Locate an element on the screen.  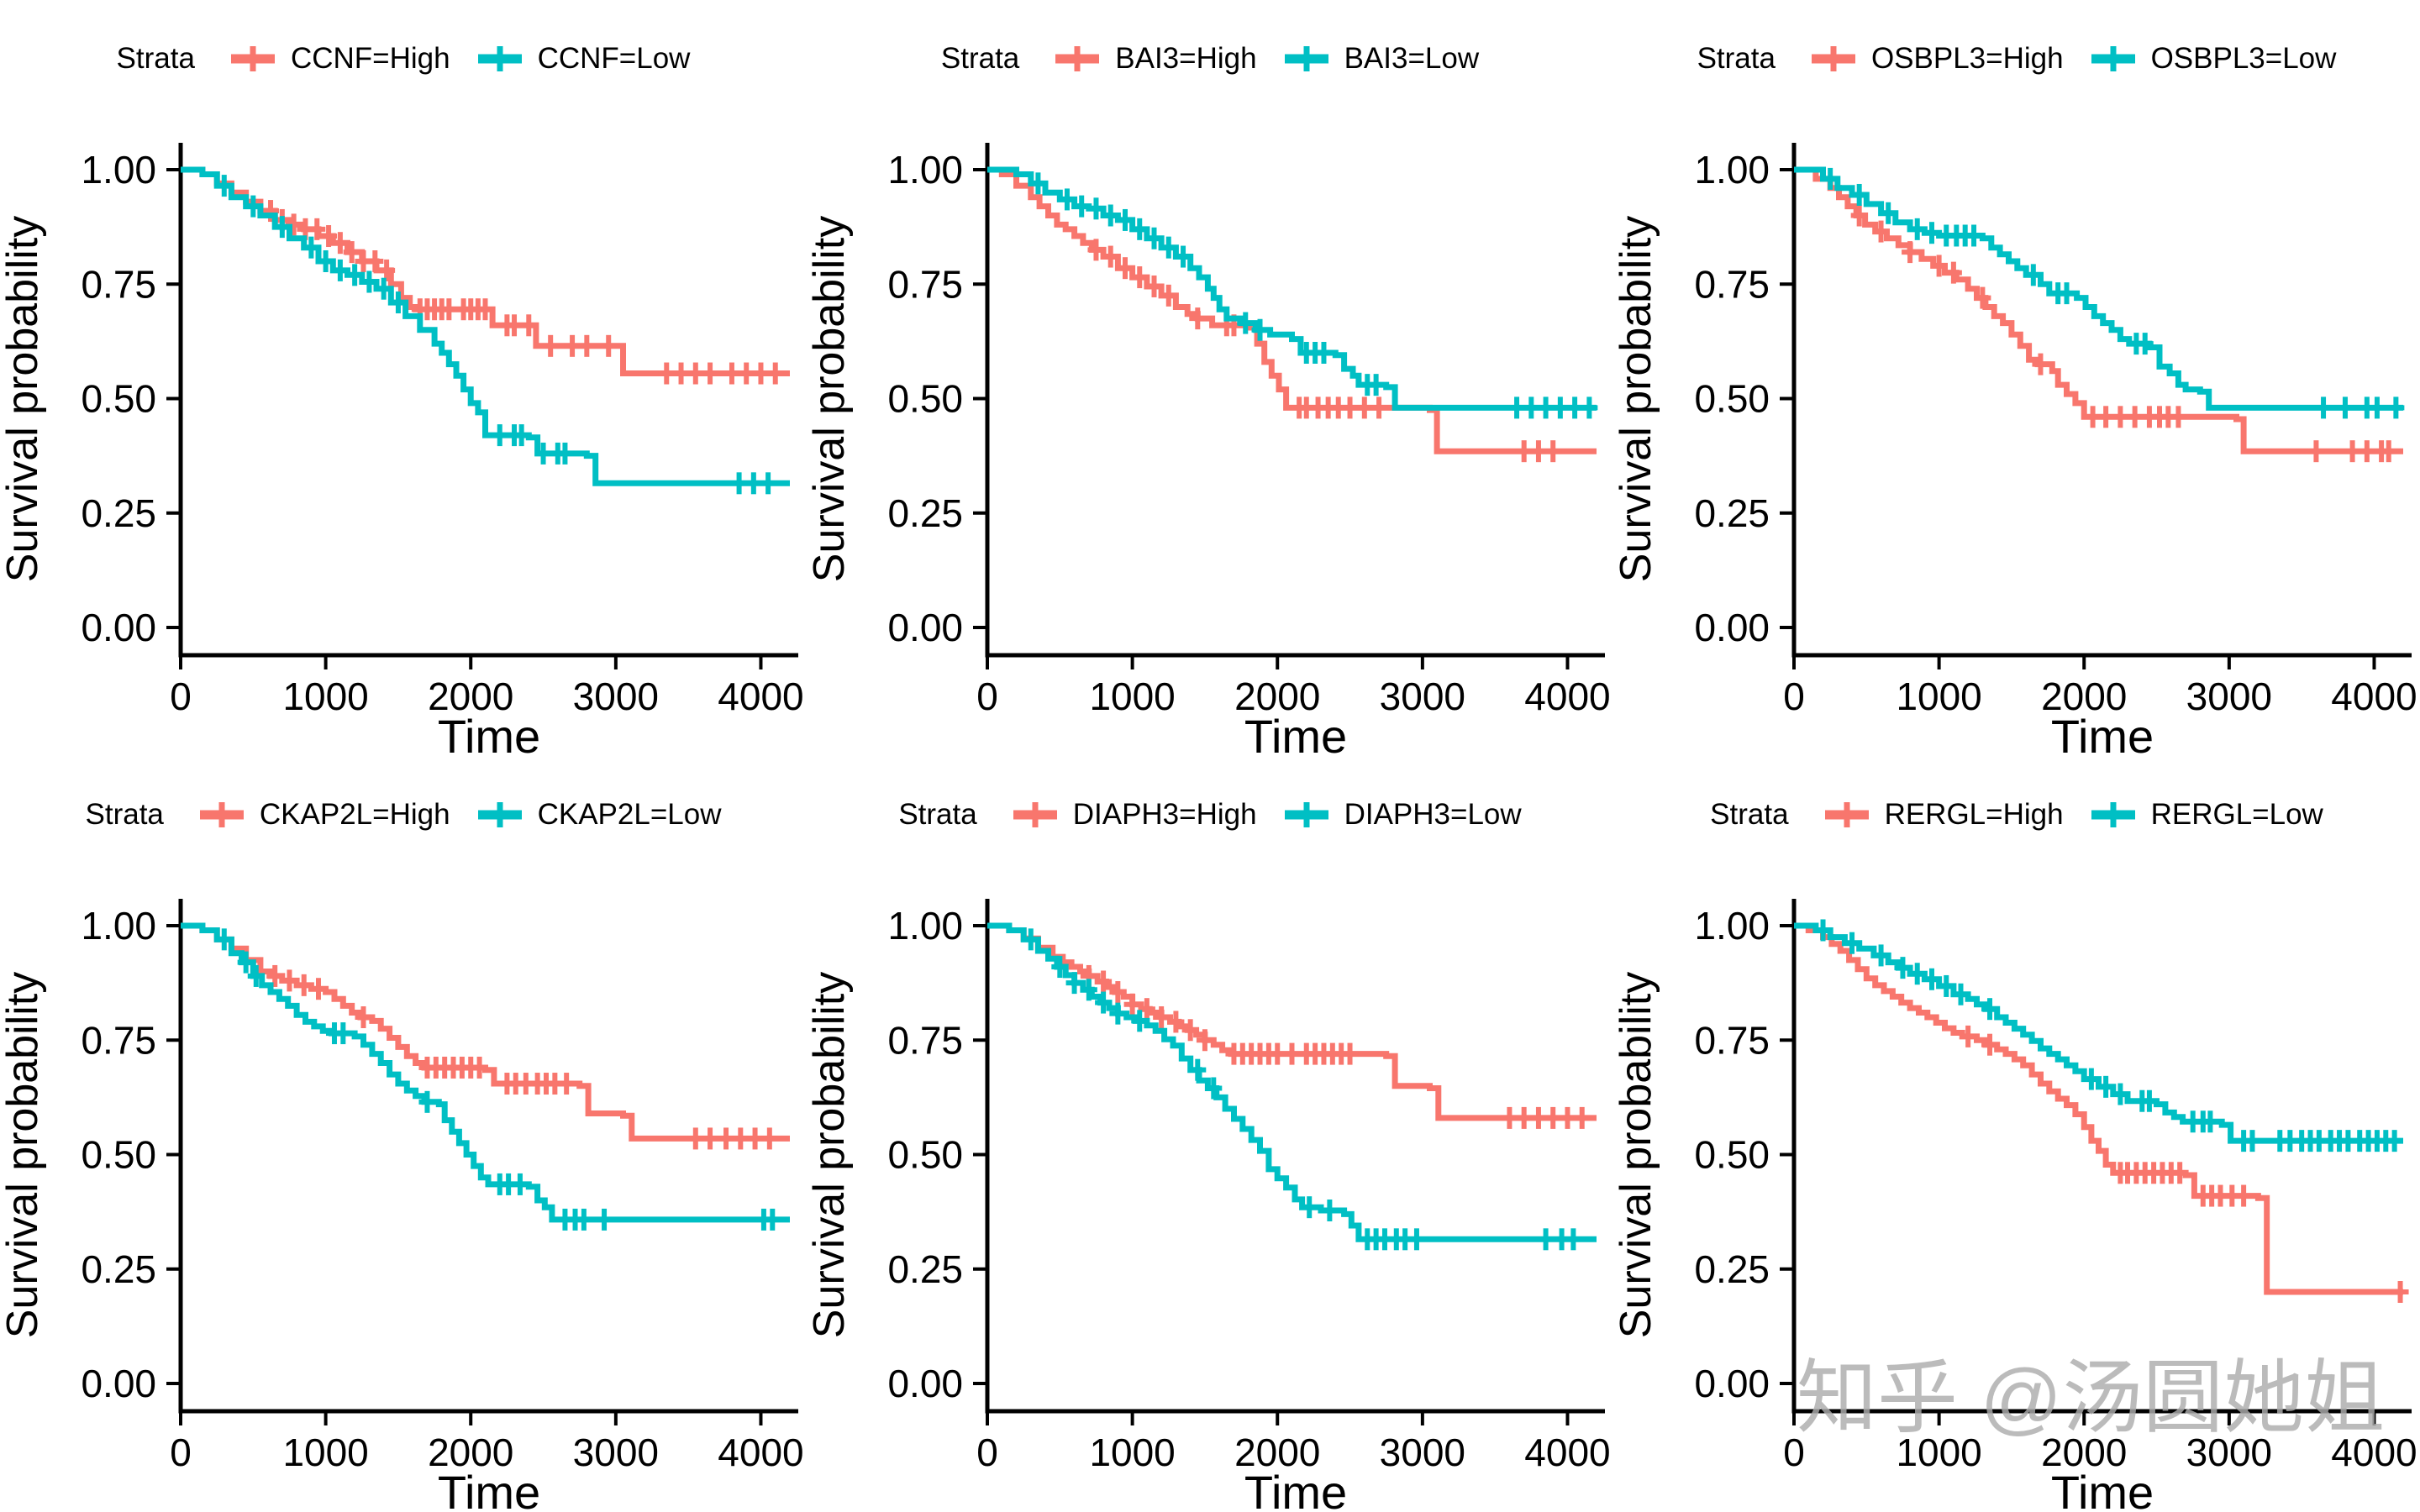
watermark: 知乎 @汤圆她姐 is located at coordinates (2091, 1398).